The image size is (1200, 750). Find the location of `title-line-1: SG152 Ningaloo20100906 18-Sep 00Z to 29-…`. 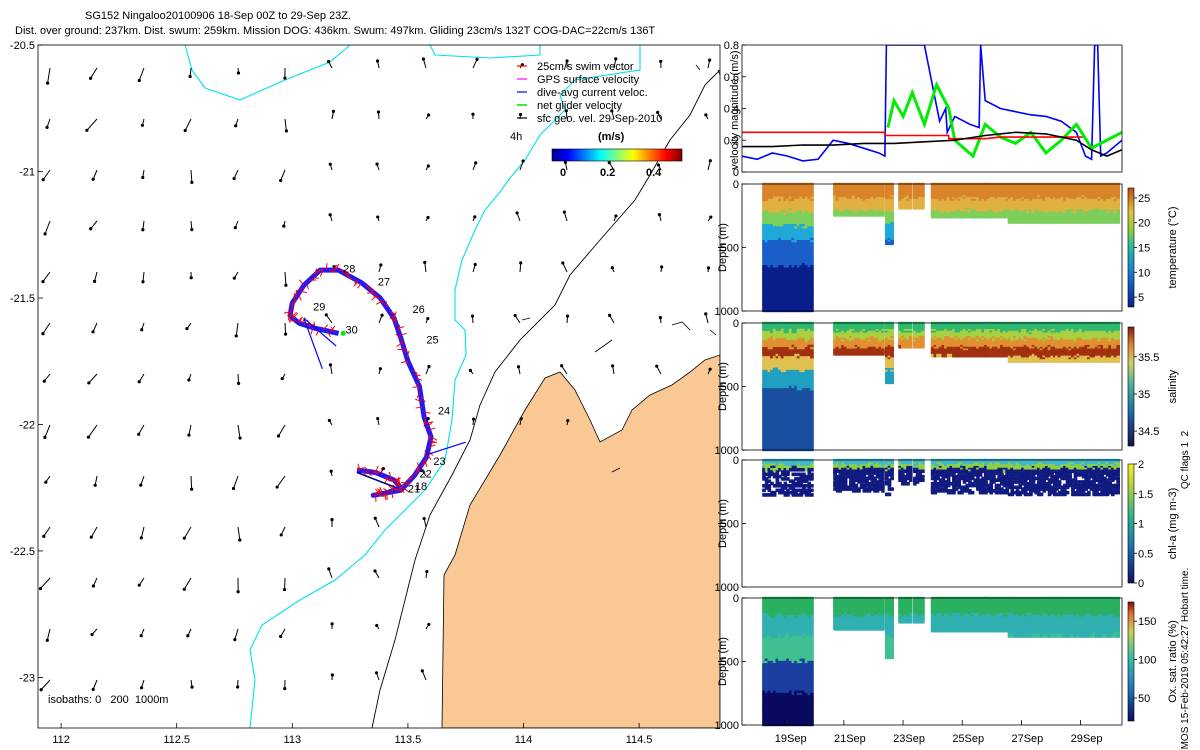

title-line-1: SG152 Ningaloo20100906 18-Sep 00Z to 29-… is located at coordinates (218, 16).